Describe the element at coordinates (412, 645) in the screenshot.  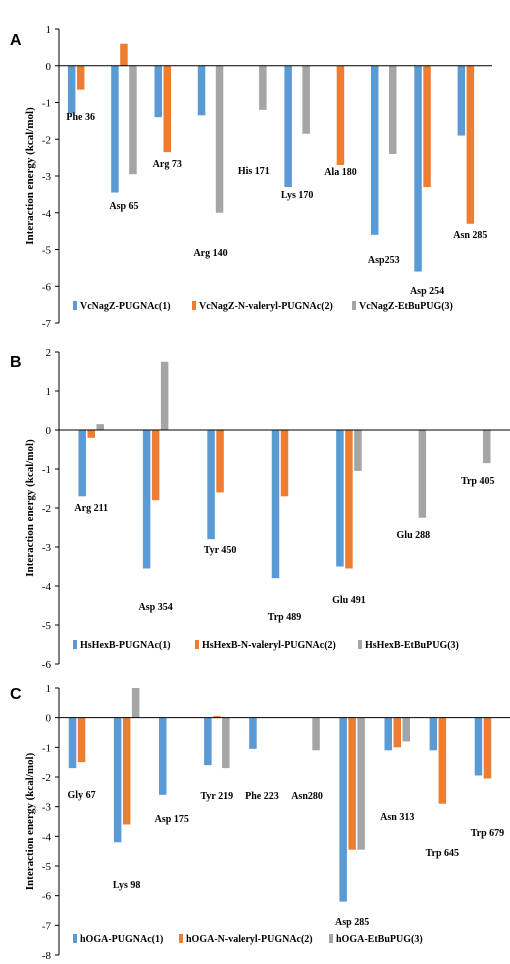
I see `legend-label: HsHexB-EtBuPUG(3)` at that location.